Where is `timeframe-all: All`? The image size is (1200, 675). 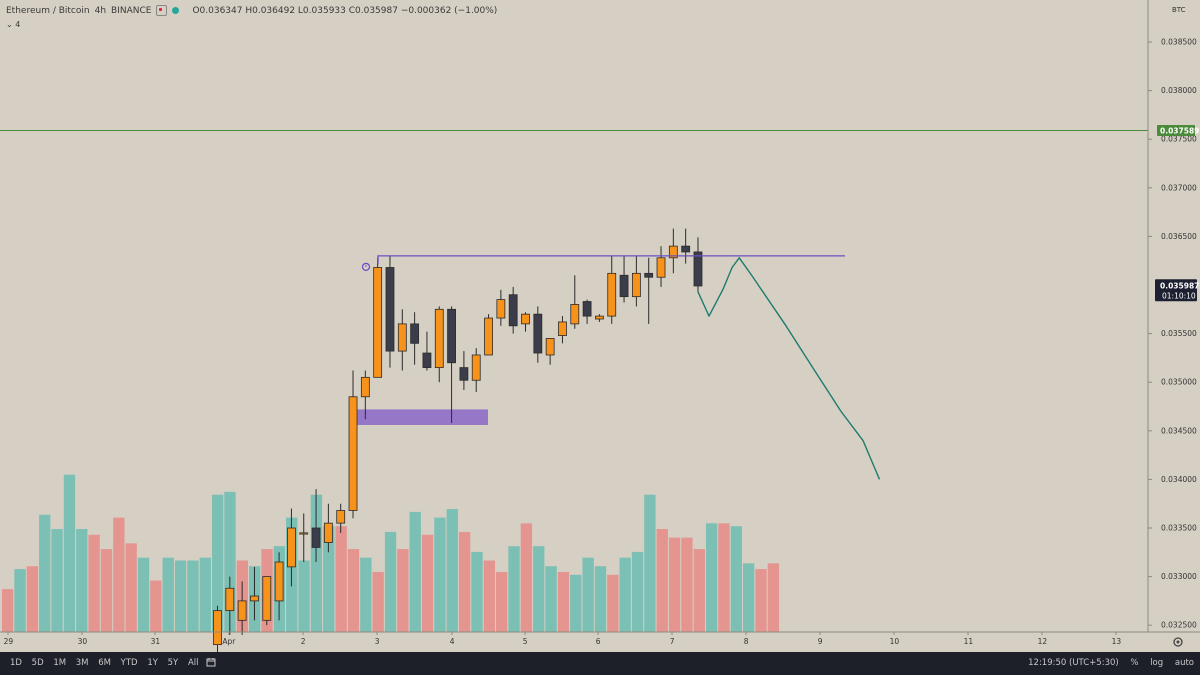 timeframe-all: All is located at coordinates (193, 663).